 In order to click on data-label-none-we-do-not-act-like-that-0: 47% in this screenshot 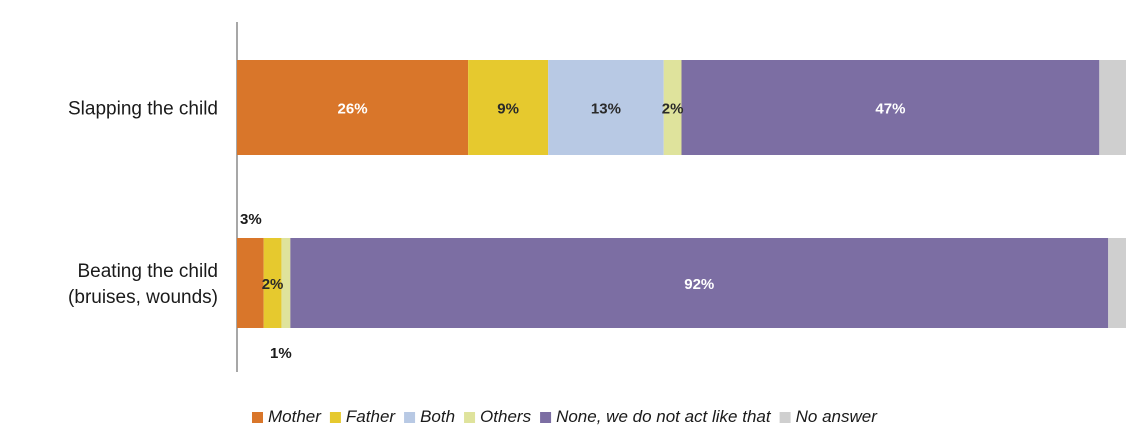, I will do `click(890, 109)`.